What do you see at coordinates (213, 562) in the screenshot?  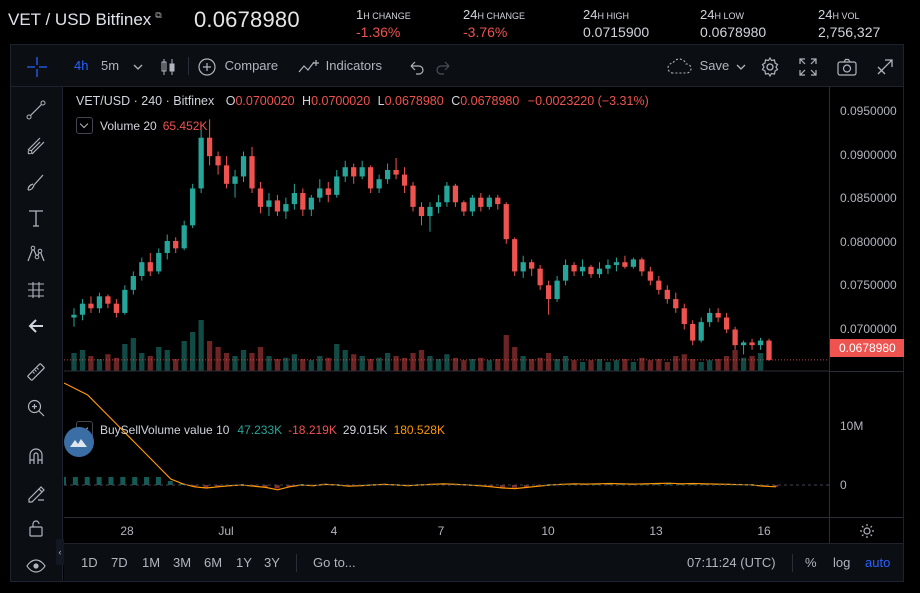 I see `range-6m-button: 6M` at bounding box center [213, 562].